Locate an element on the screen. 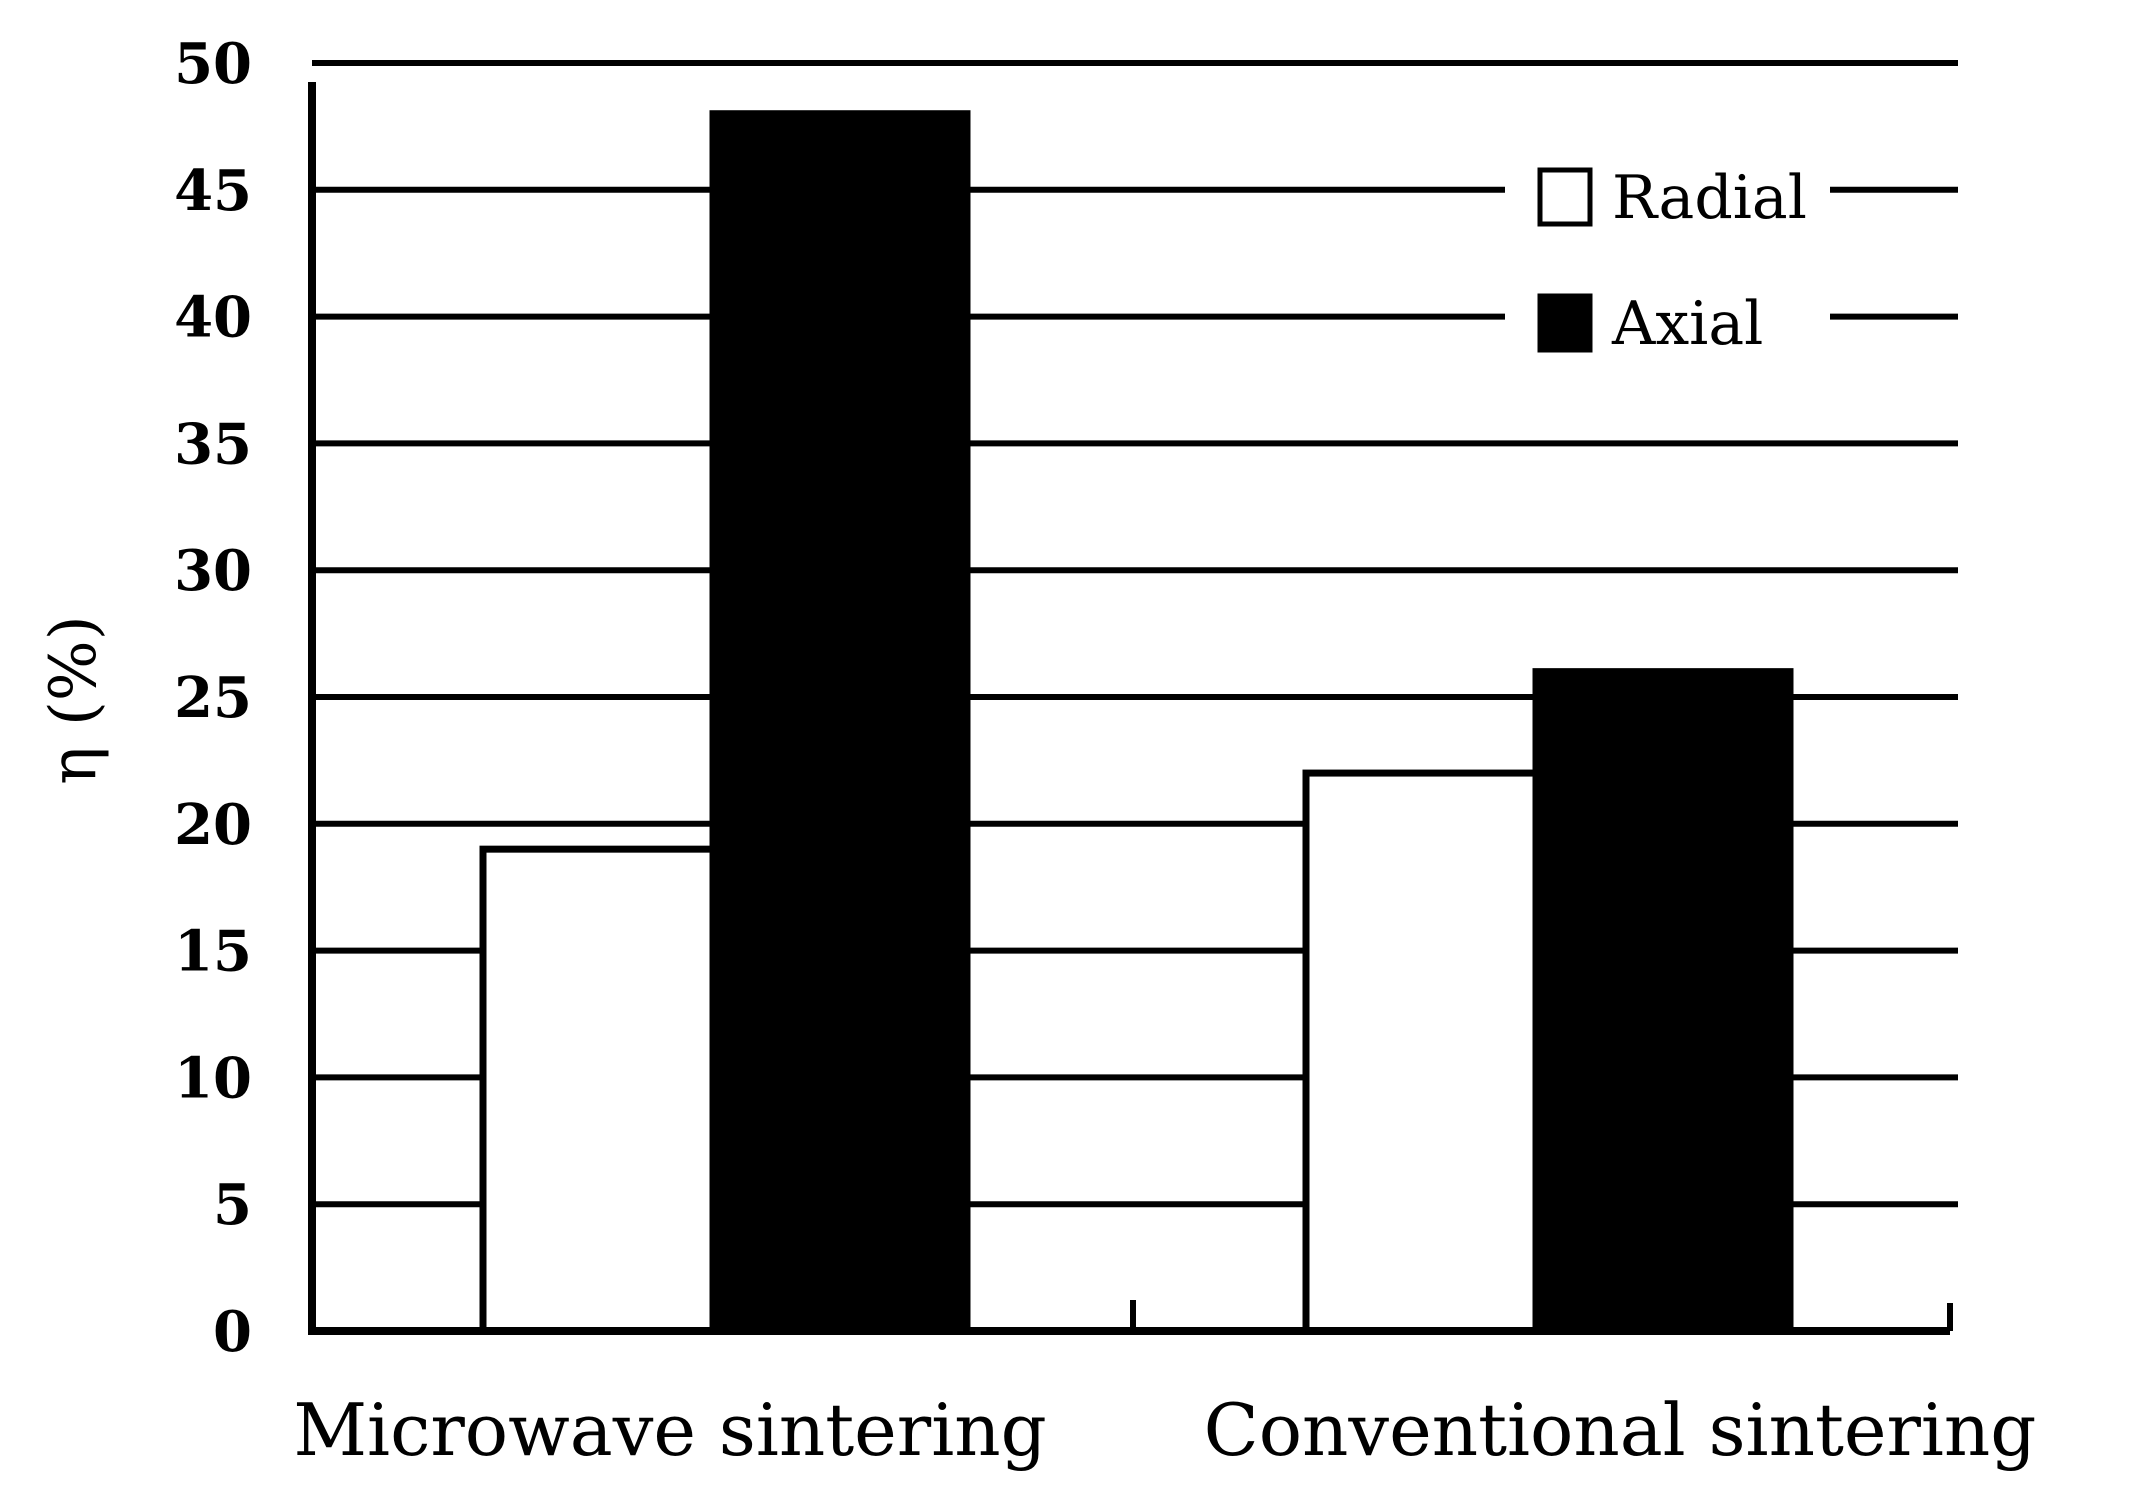 The image size is (2151, 1511). legend-swatch-radial is located at coordinates (1565, 197).